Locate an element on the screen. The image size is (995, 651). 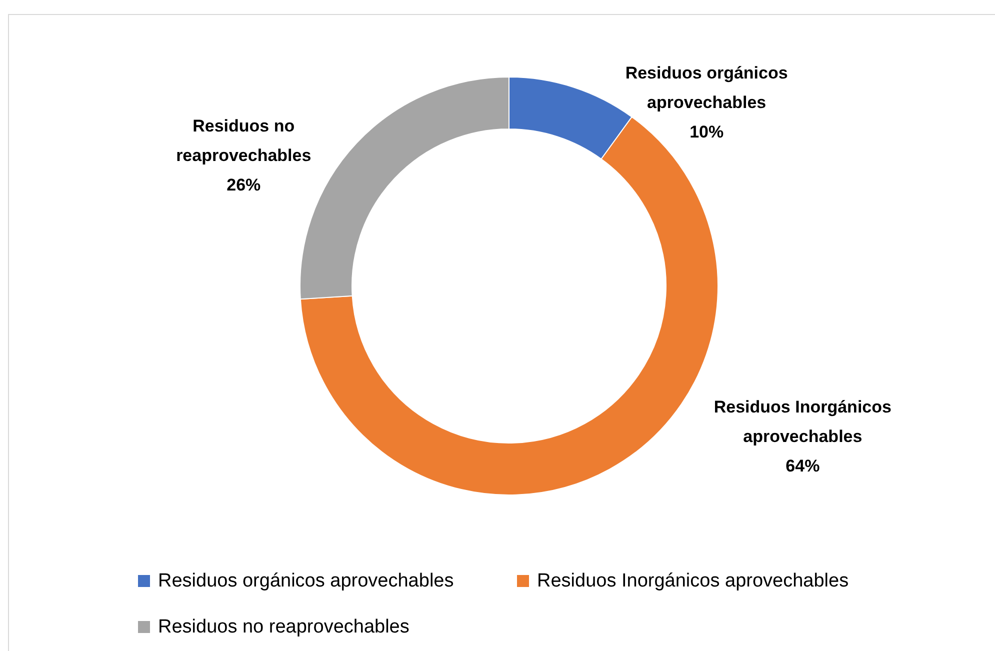
data-label: 10% is located at coordinates (707, 132).